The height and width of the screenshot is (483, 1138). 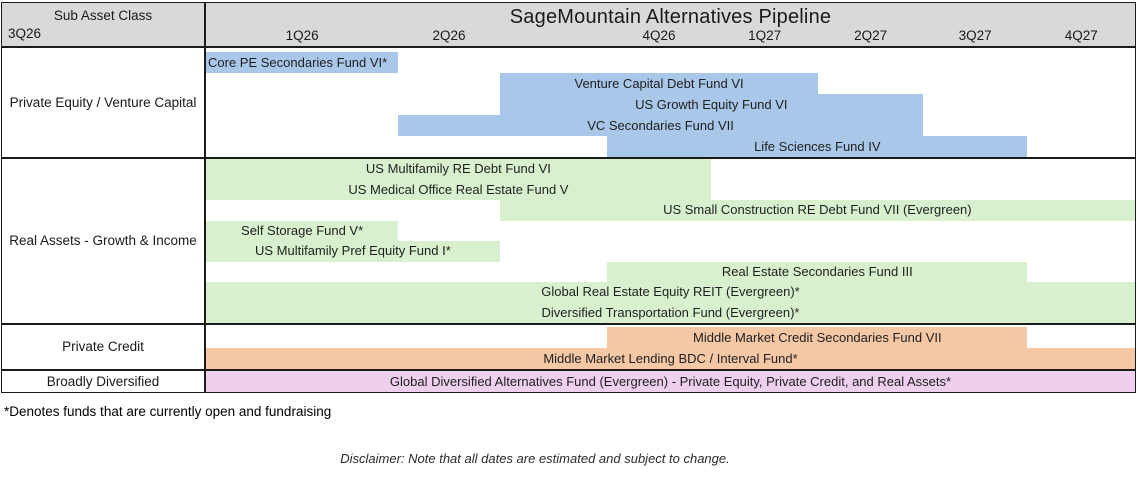 I want to click on quarter-label-4q27: 4Q27, so click(x=1081, y=35).